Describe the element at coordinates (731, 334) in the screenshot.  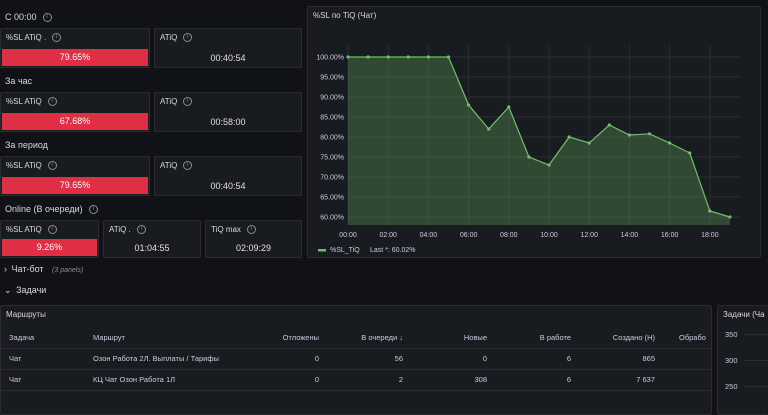
I see `y-tick-label: 350` at that location.